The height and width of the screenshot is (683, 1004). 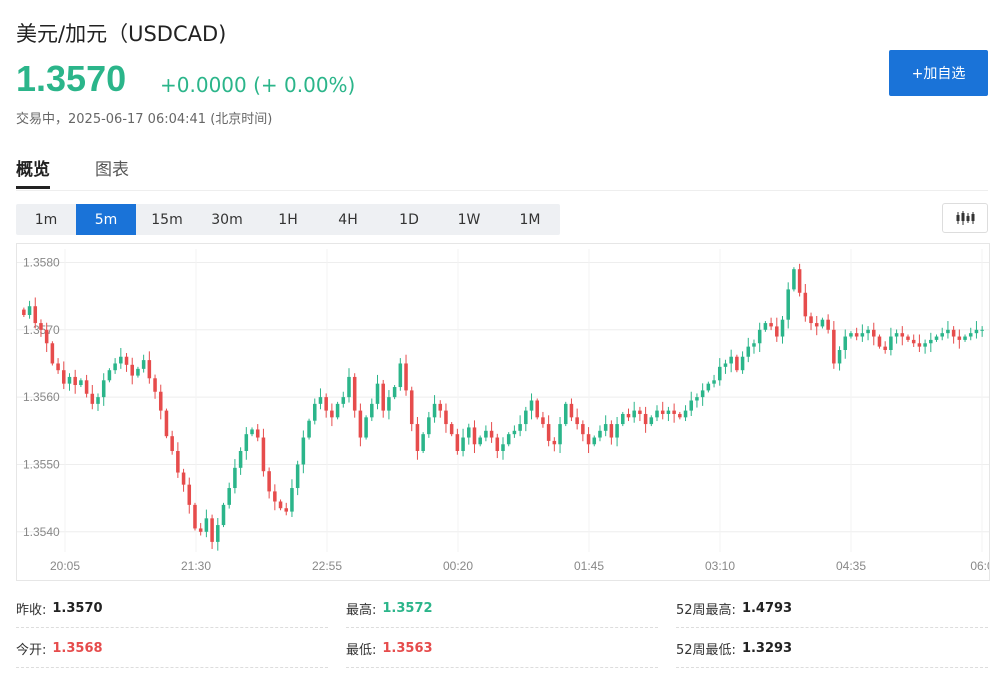 I want to click on x-tick-label: 01:45, so click(x=589, y=566).